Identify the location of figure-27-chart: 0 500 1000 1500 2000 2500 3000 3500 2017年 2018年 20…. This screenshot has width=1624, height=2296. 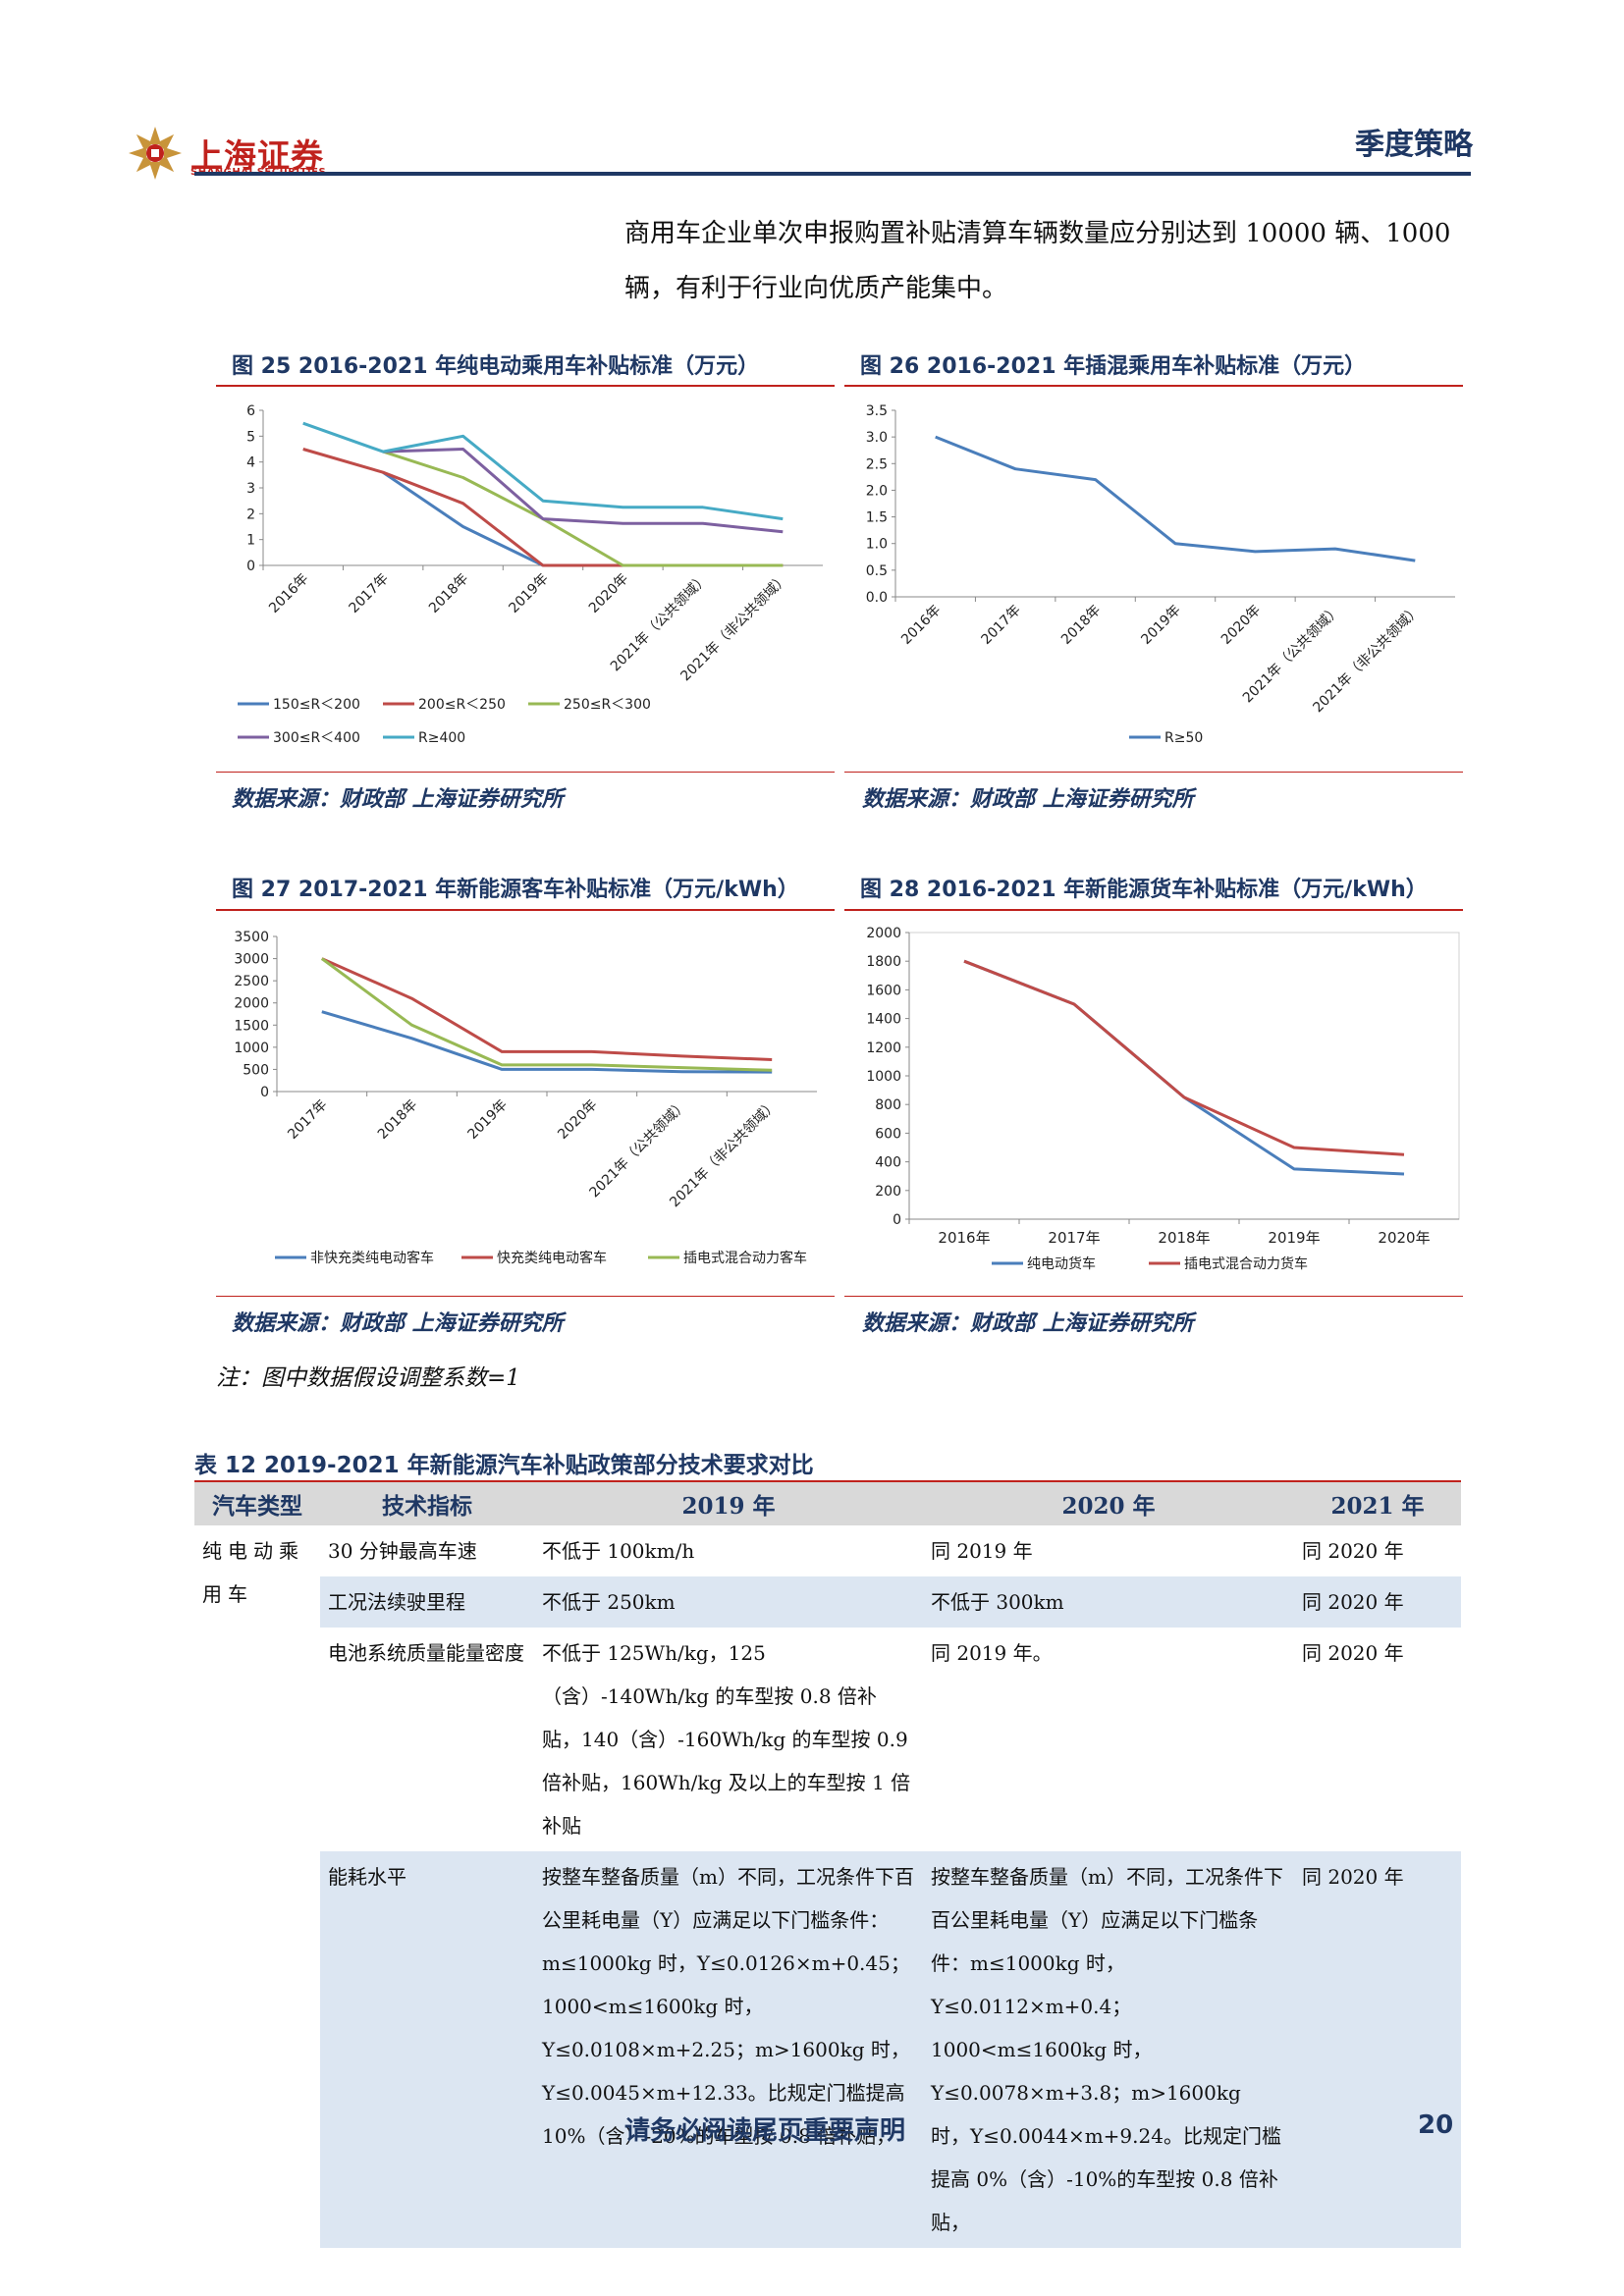
(525, 1098).